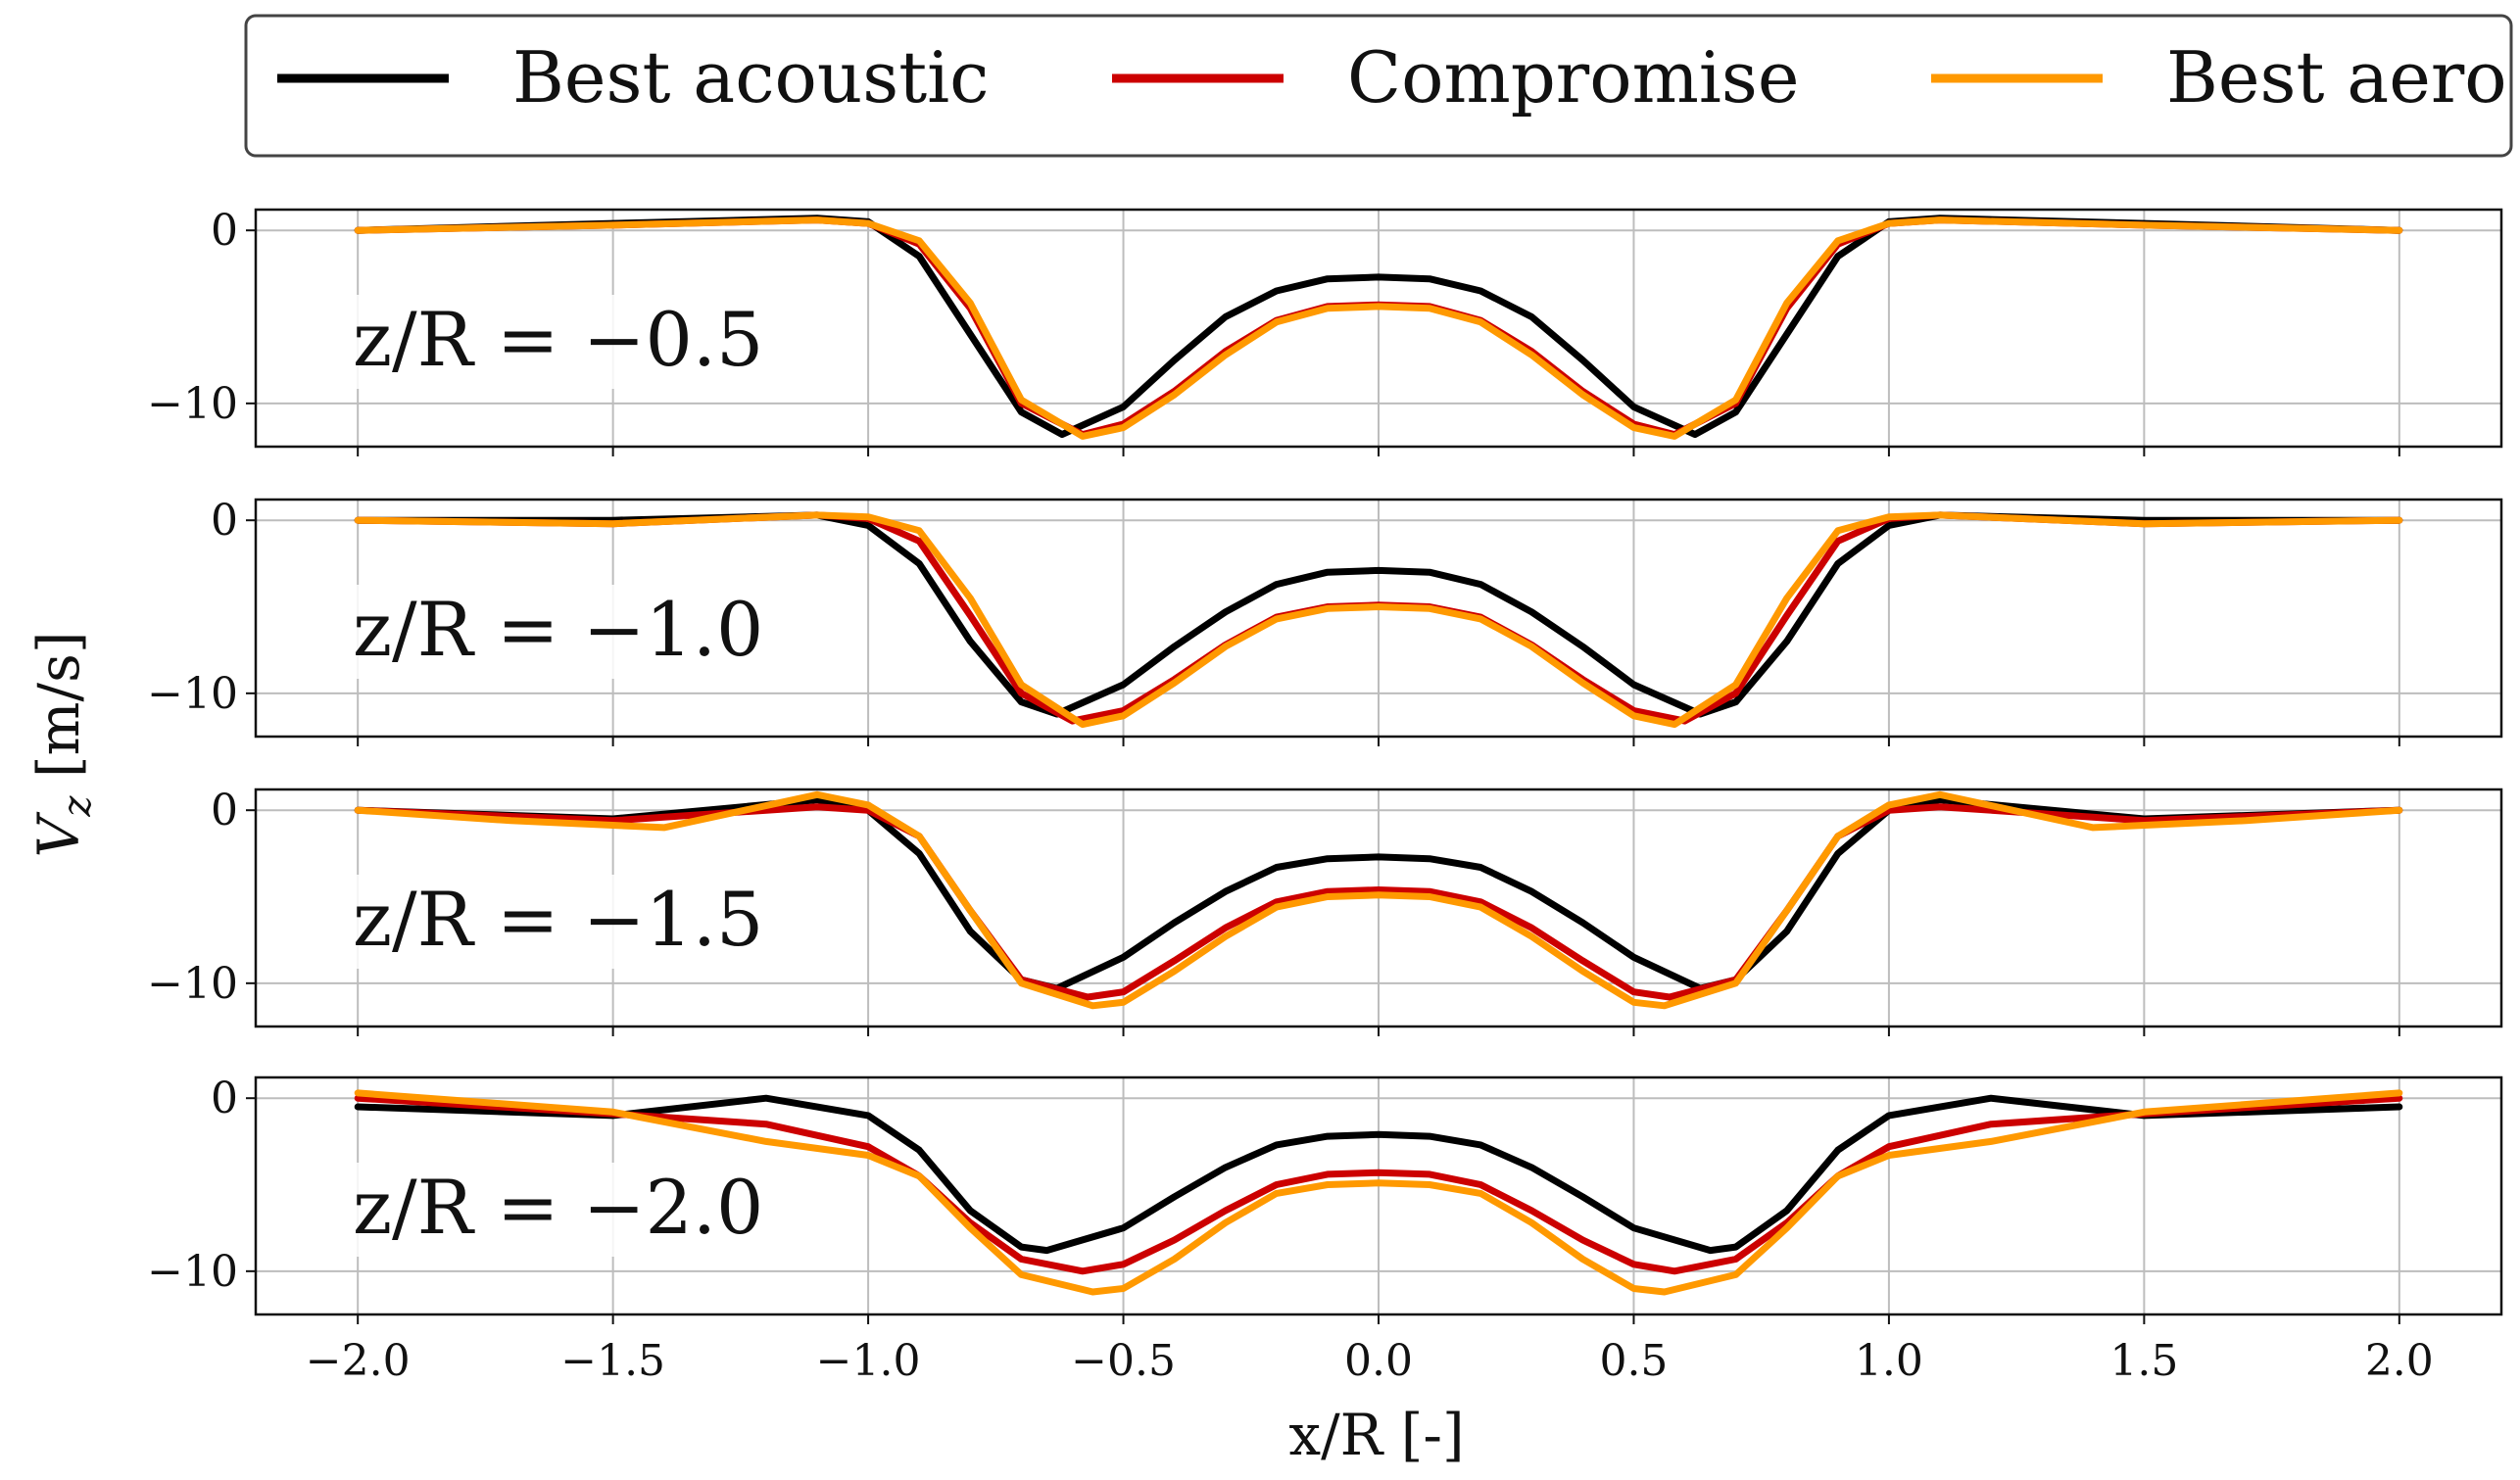 The height and width of the screenshot is (1480, 2520). I want to click on legend-label-compromise: Compromise, so click(1573, 77).